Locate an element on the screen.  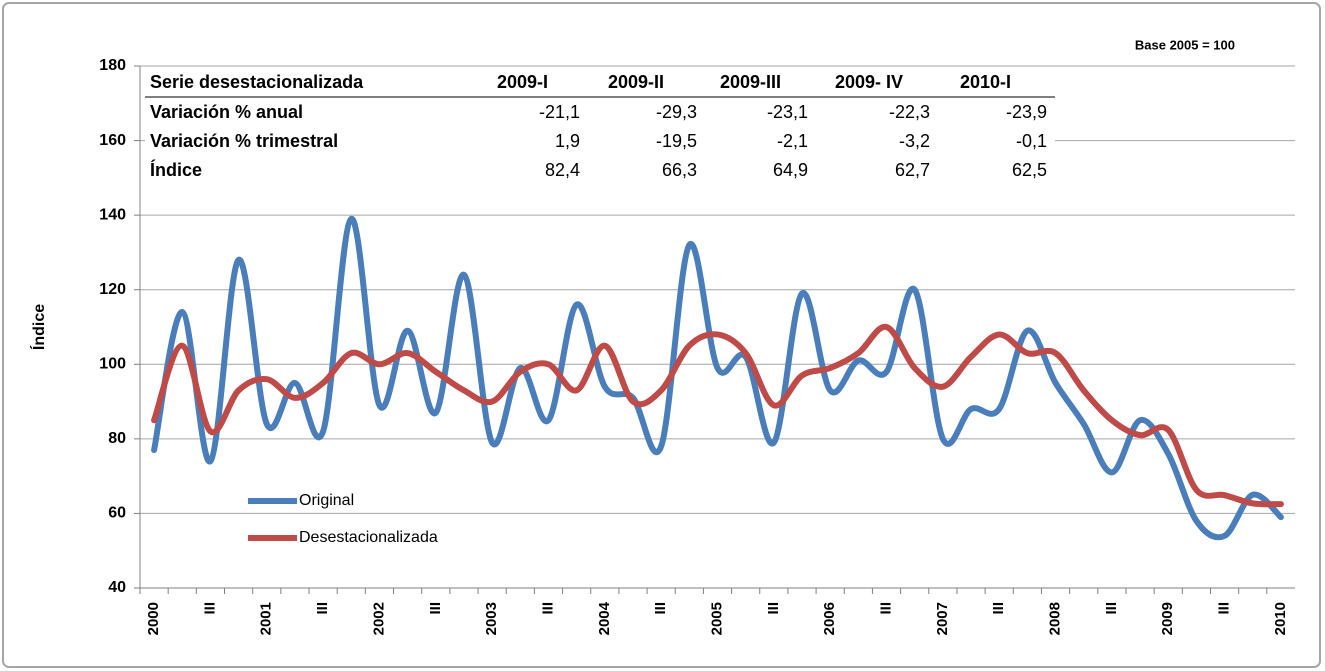
table-row-label: Variación % anual is located at coordinates (226, 112).